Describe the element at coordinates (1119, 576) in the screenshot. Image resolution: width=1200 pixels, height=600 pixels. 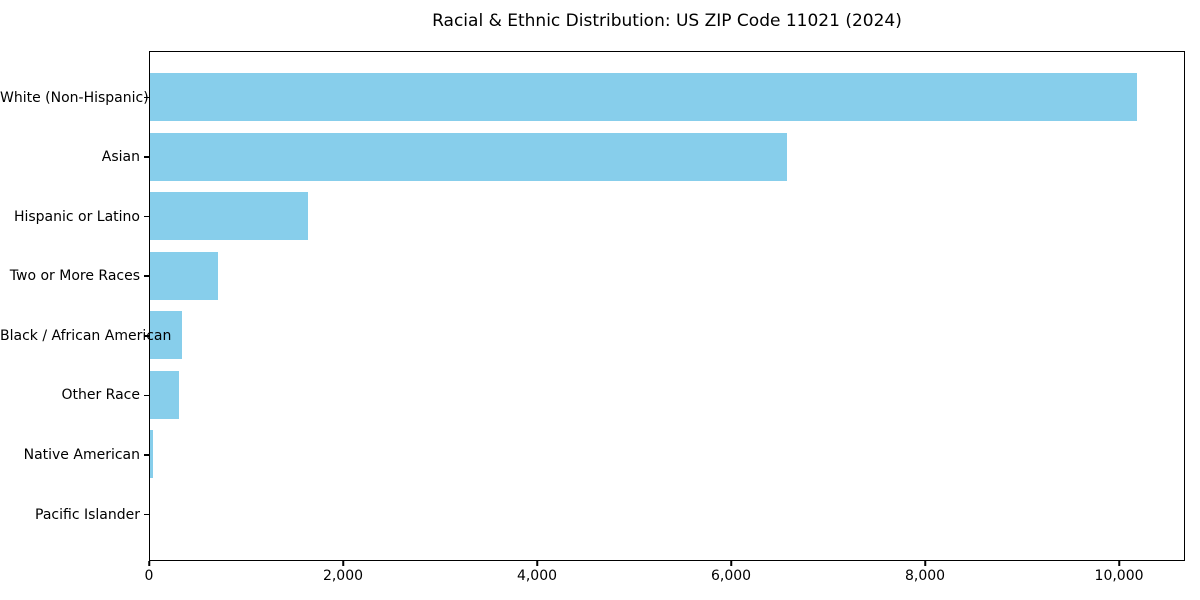
I see `x-tick-label: 10,000` at that location.